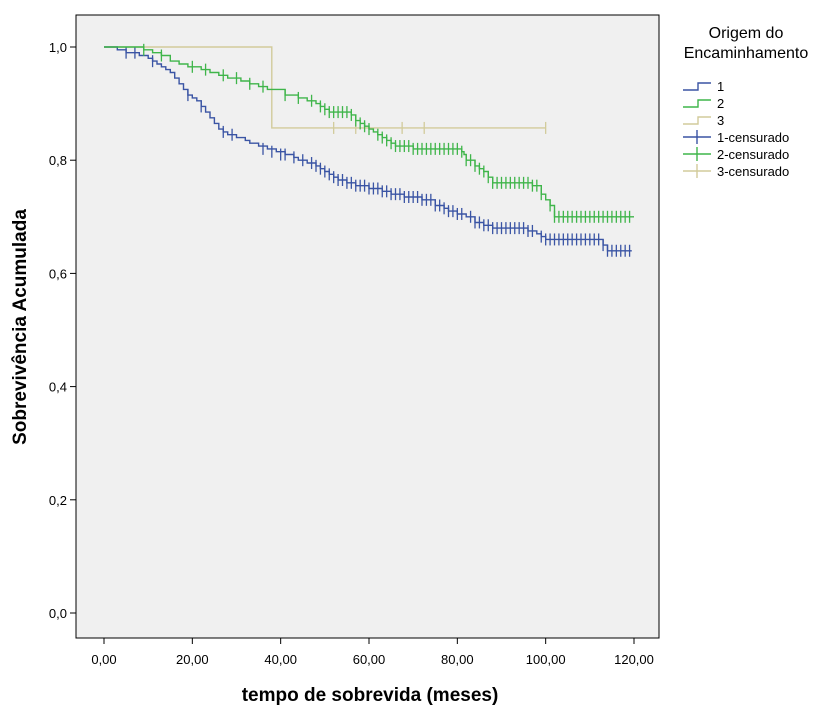  I want to click on legend-entry: 3, so click(703, 120).